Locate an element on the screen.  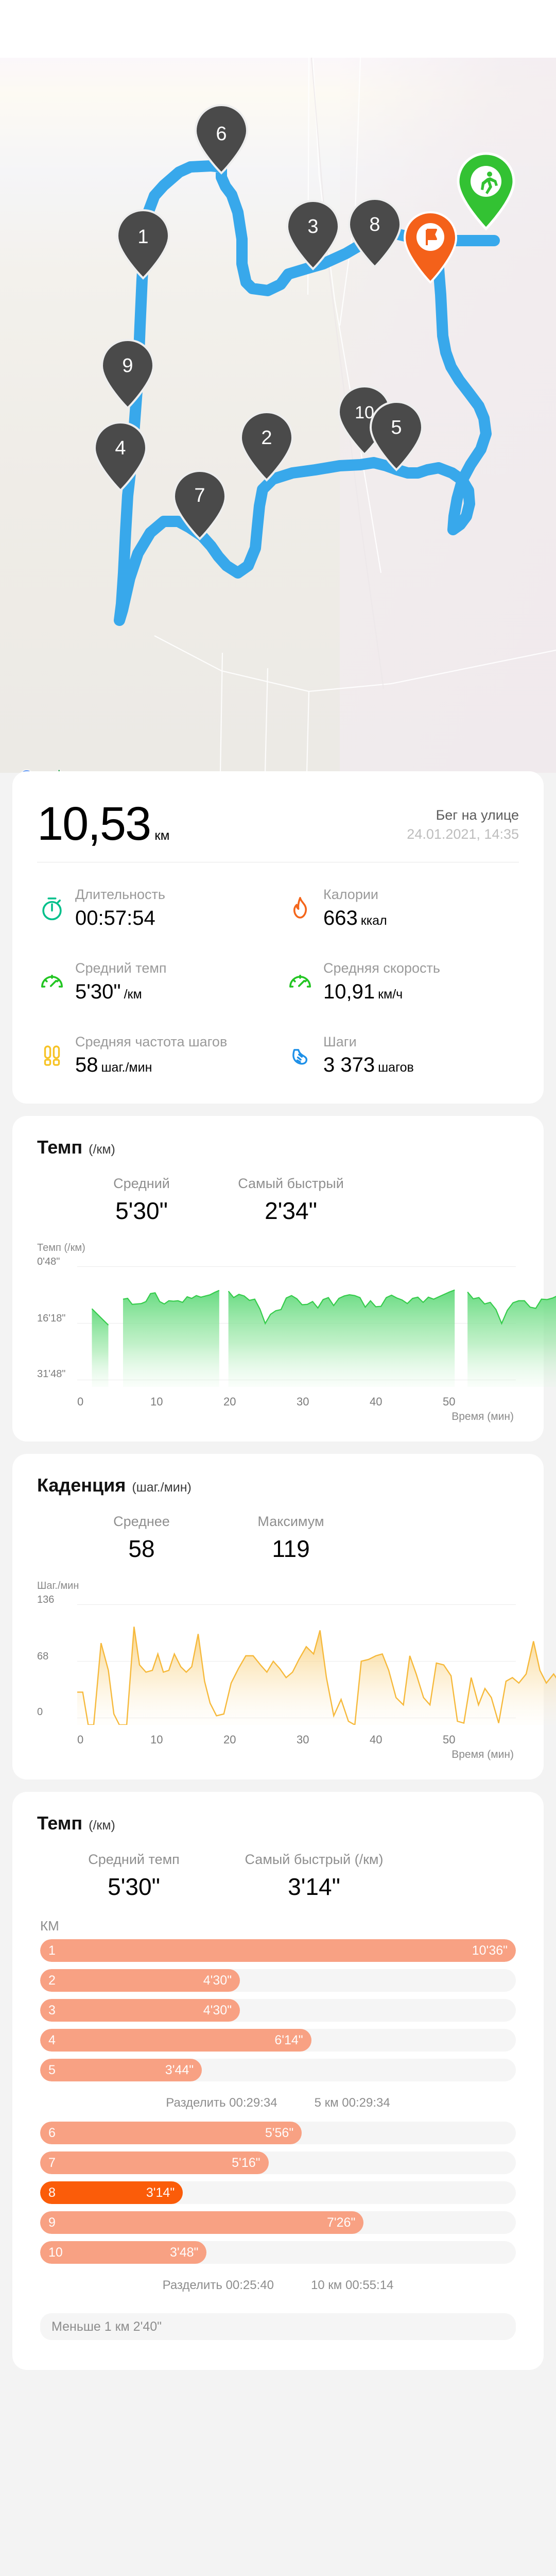
split-summary-note: Разделить 00:29:34 5 км 00:29:34 is located at coordinates (278, 2105).